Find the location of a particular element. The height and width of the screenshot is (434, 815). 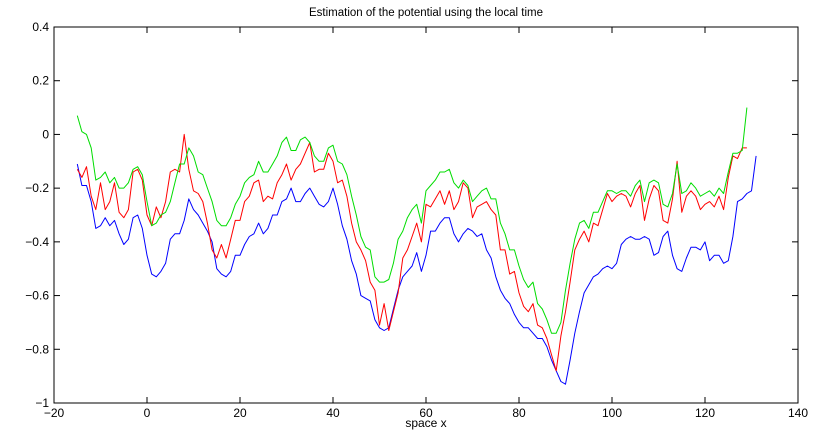

y-tick-label: −0.6 is located at coordinates (37, 296).